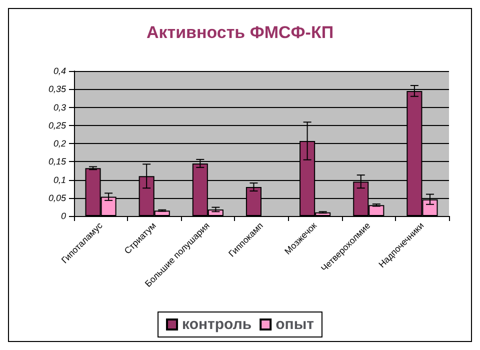 This screenshot has width=480, height=350. What do you see at coordinates (57, 197) in the screenshot?
I see `y-tick-label: 0,05` at bounding box center [57, 197].